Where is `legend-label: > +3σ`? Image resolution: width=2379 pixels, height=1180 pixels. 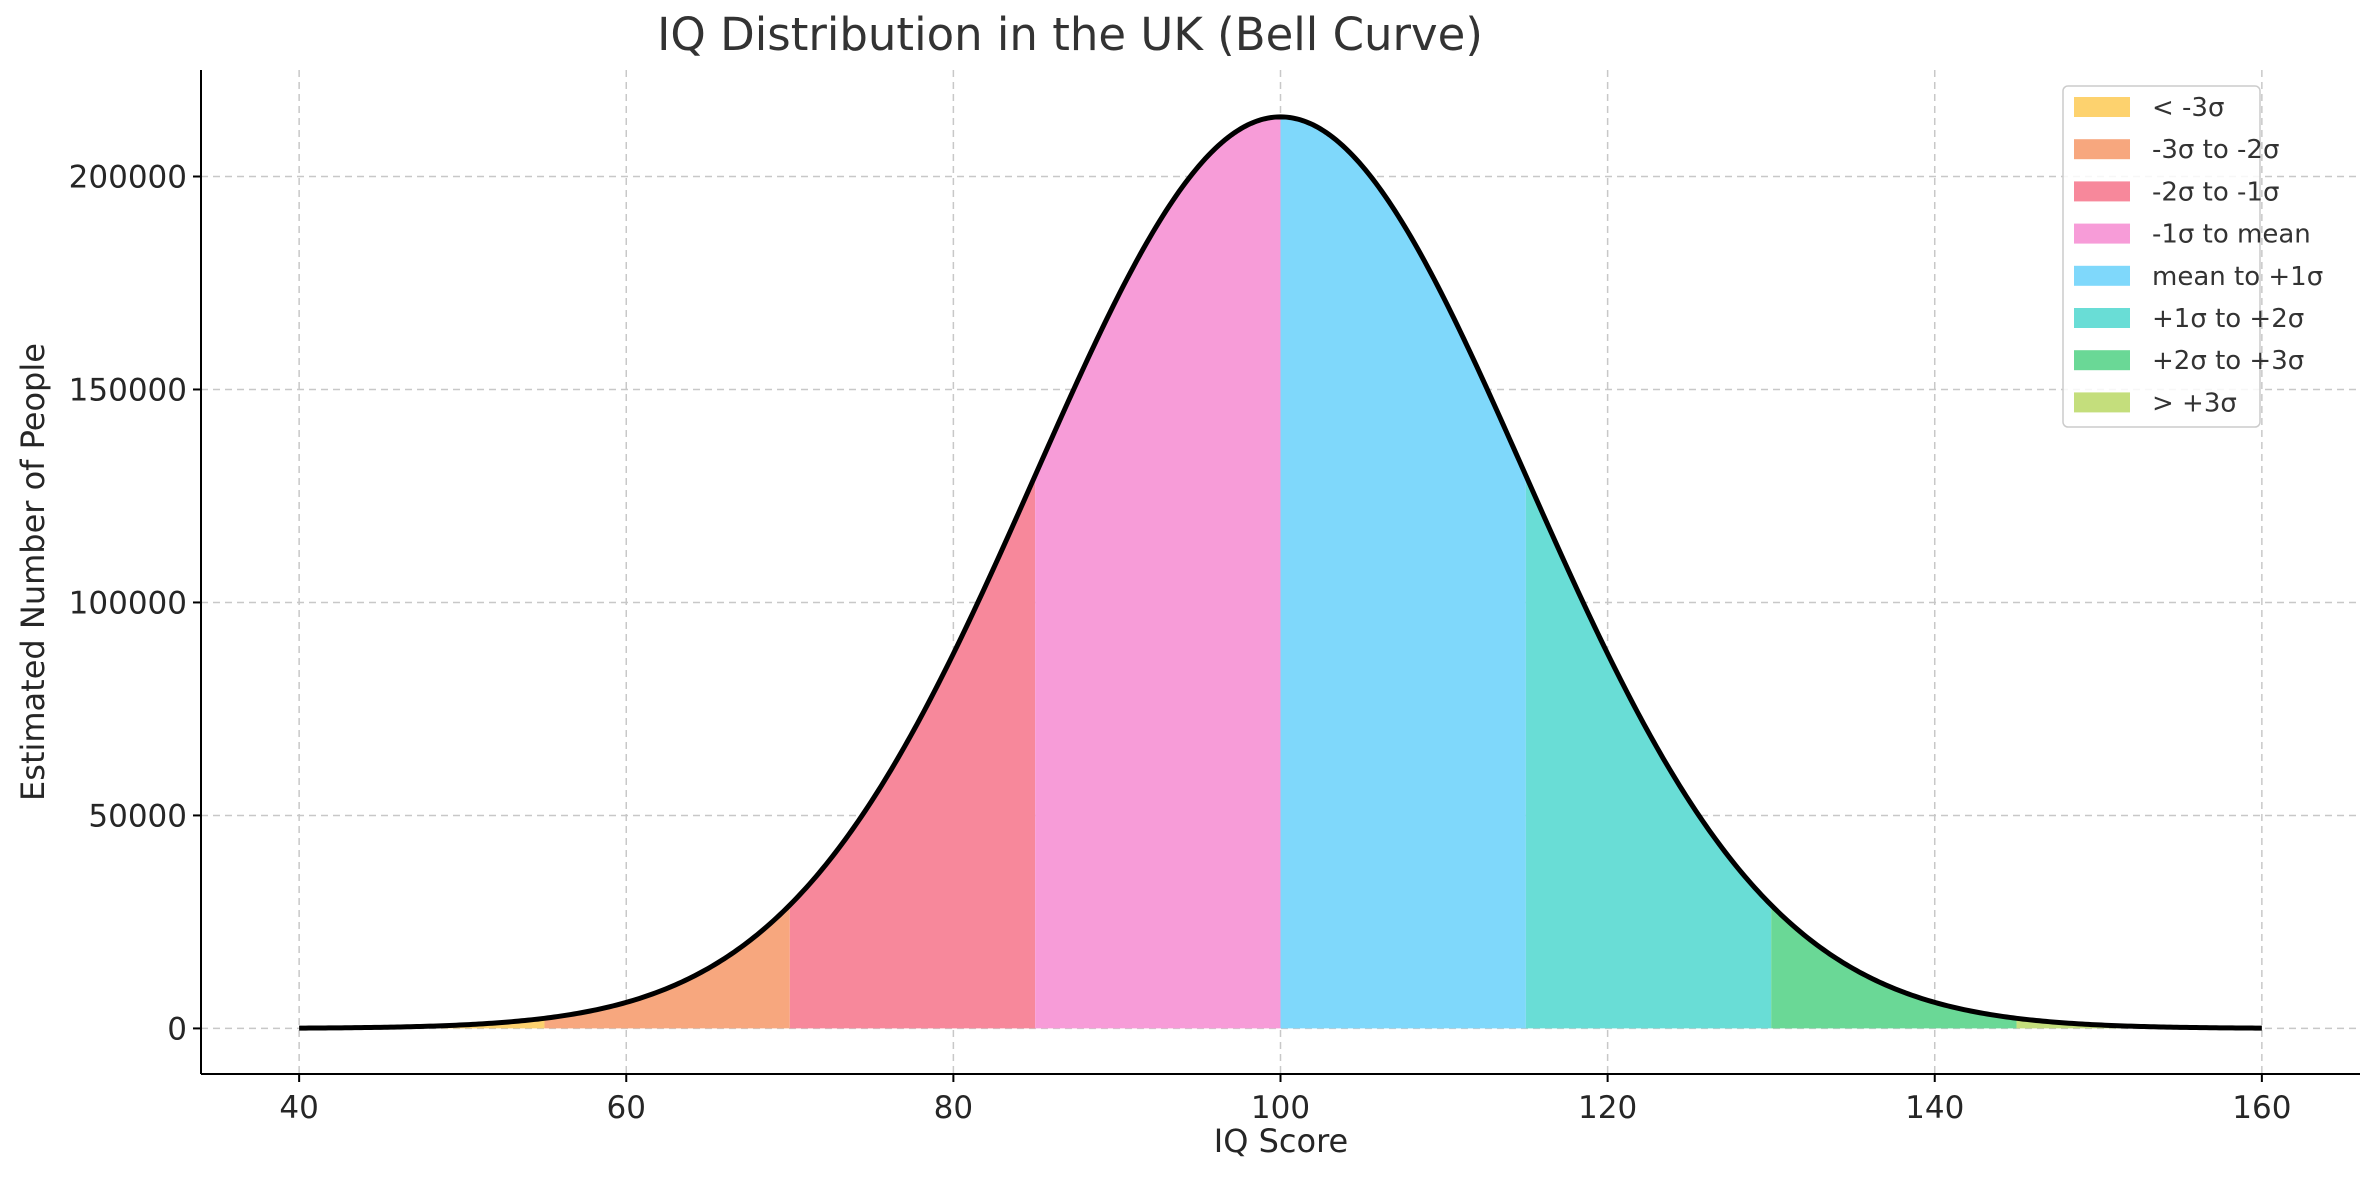
legend-label: > +3σ is located at coordinates (2194, 403).